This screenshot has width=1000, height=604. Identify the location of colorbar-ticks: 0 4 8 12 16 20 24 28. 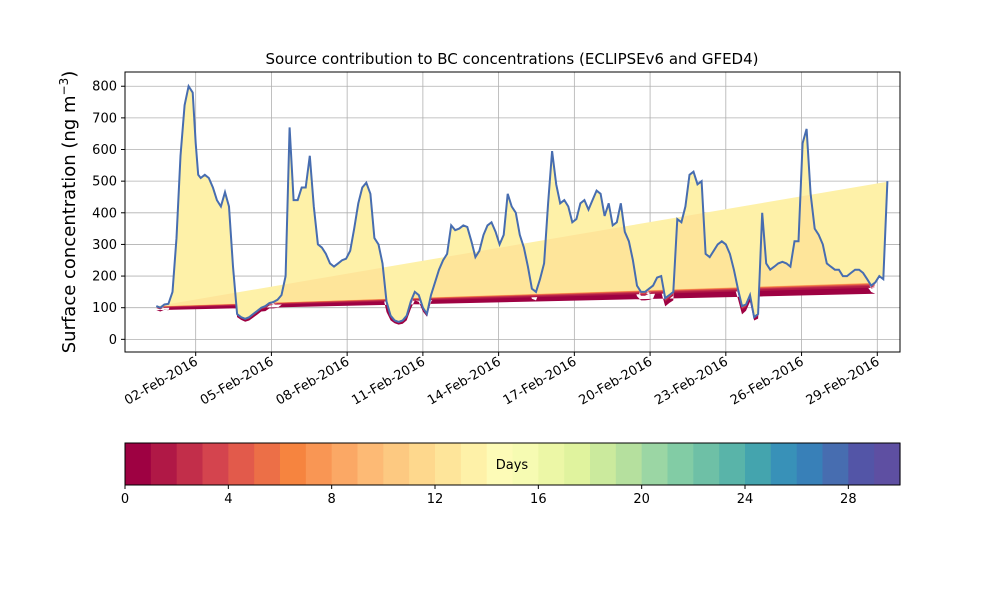
(489, 496).